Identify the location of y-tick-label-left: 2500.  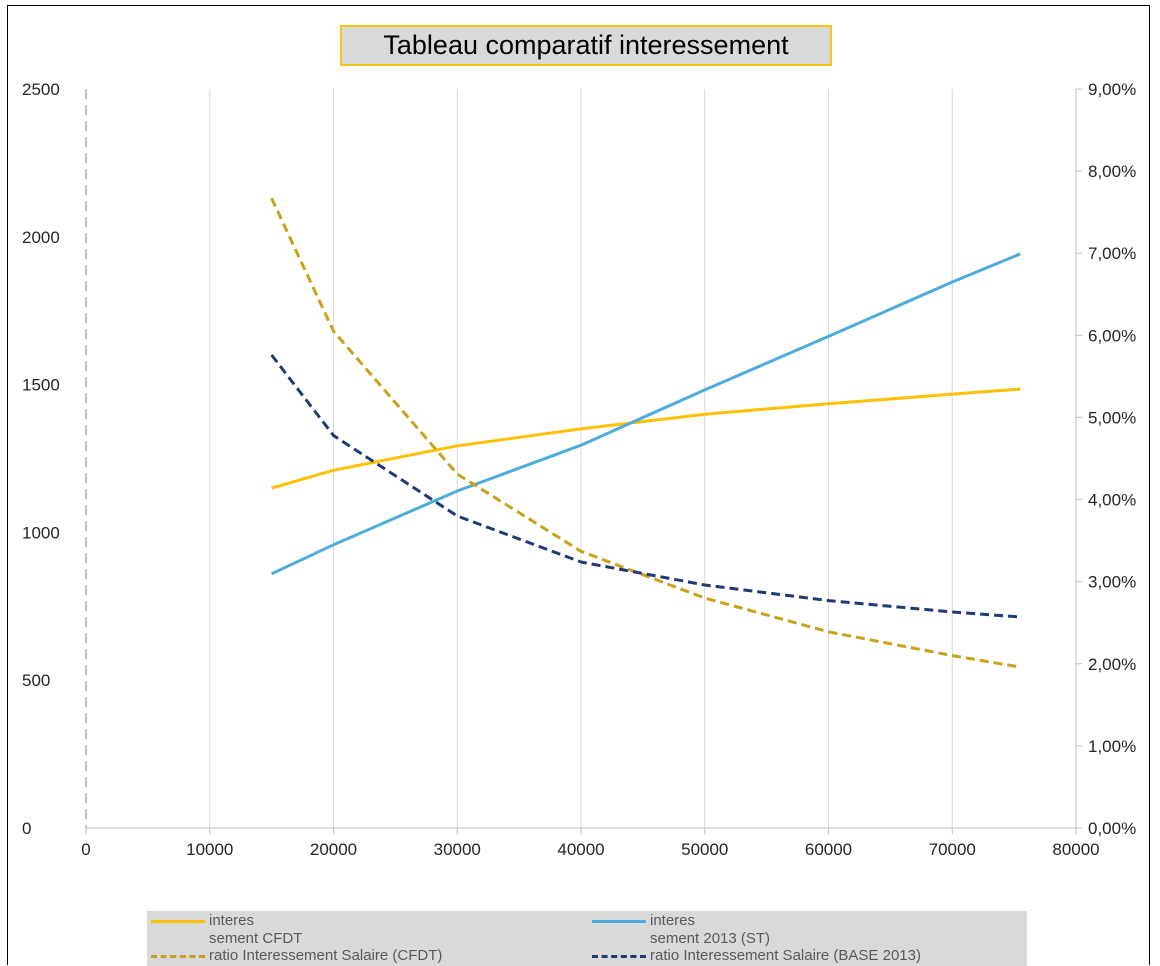
(41, 89).